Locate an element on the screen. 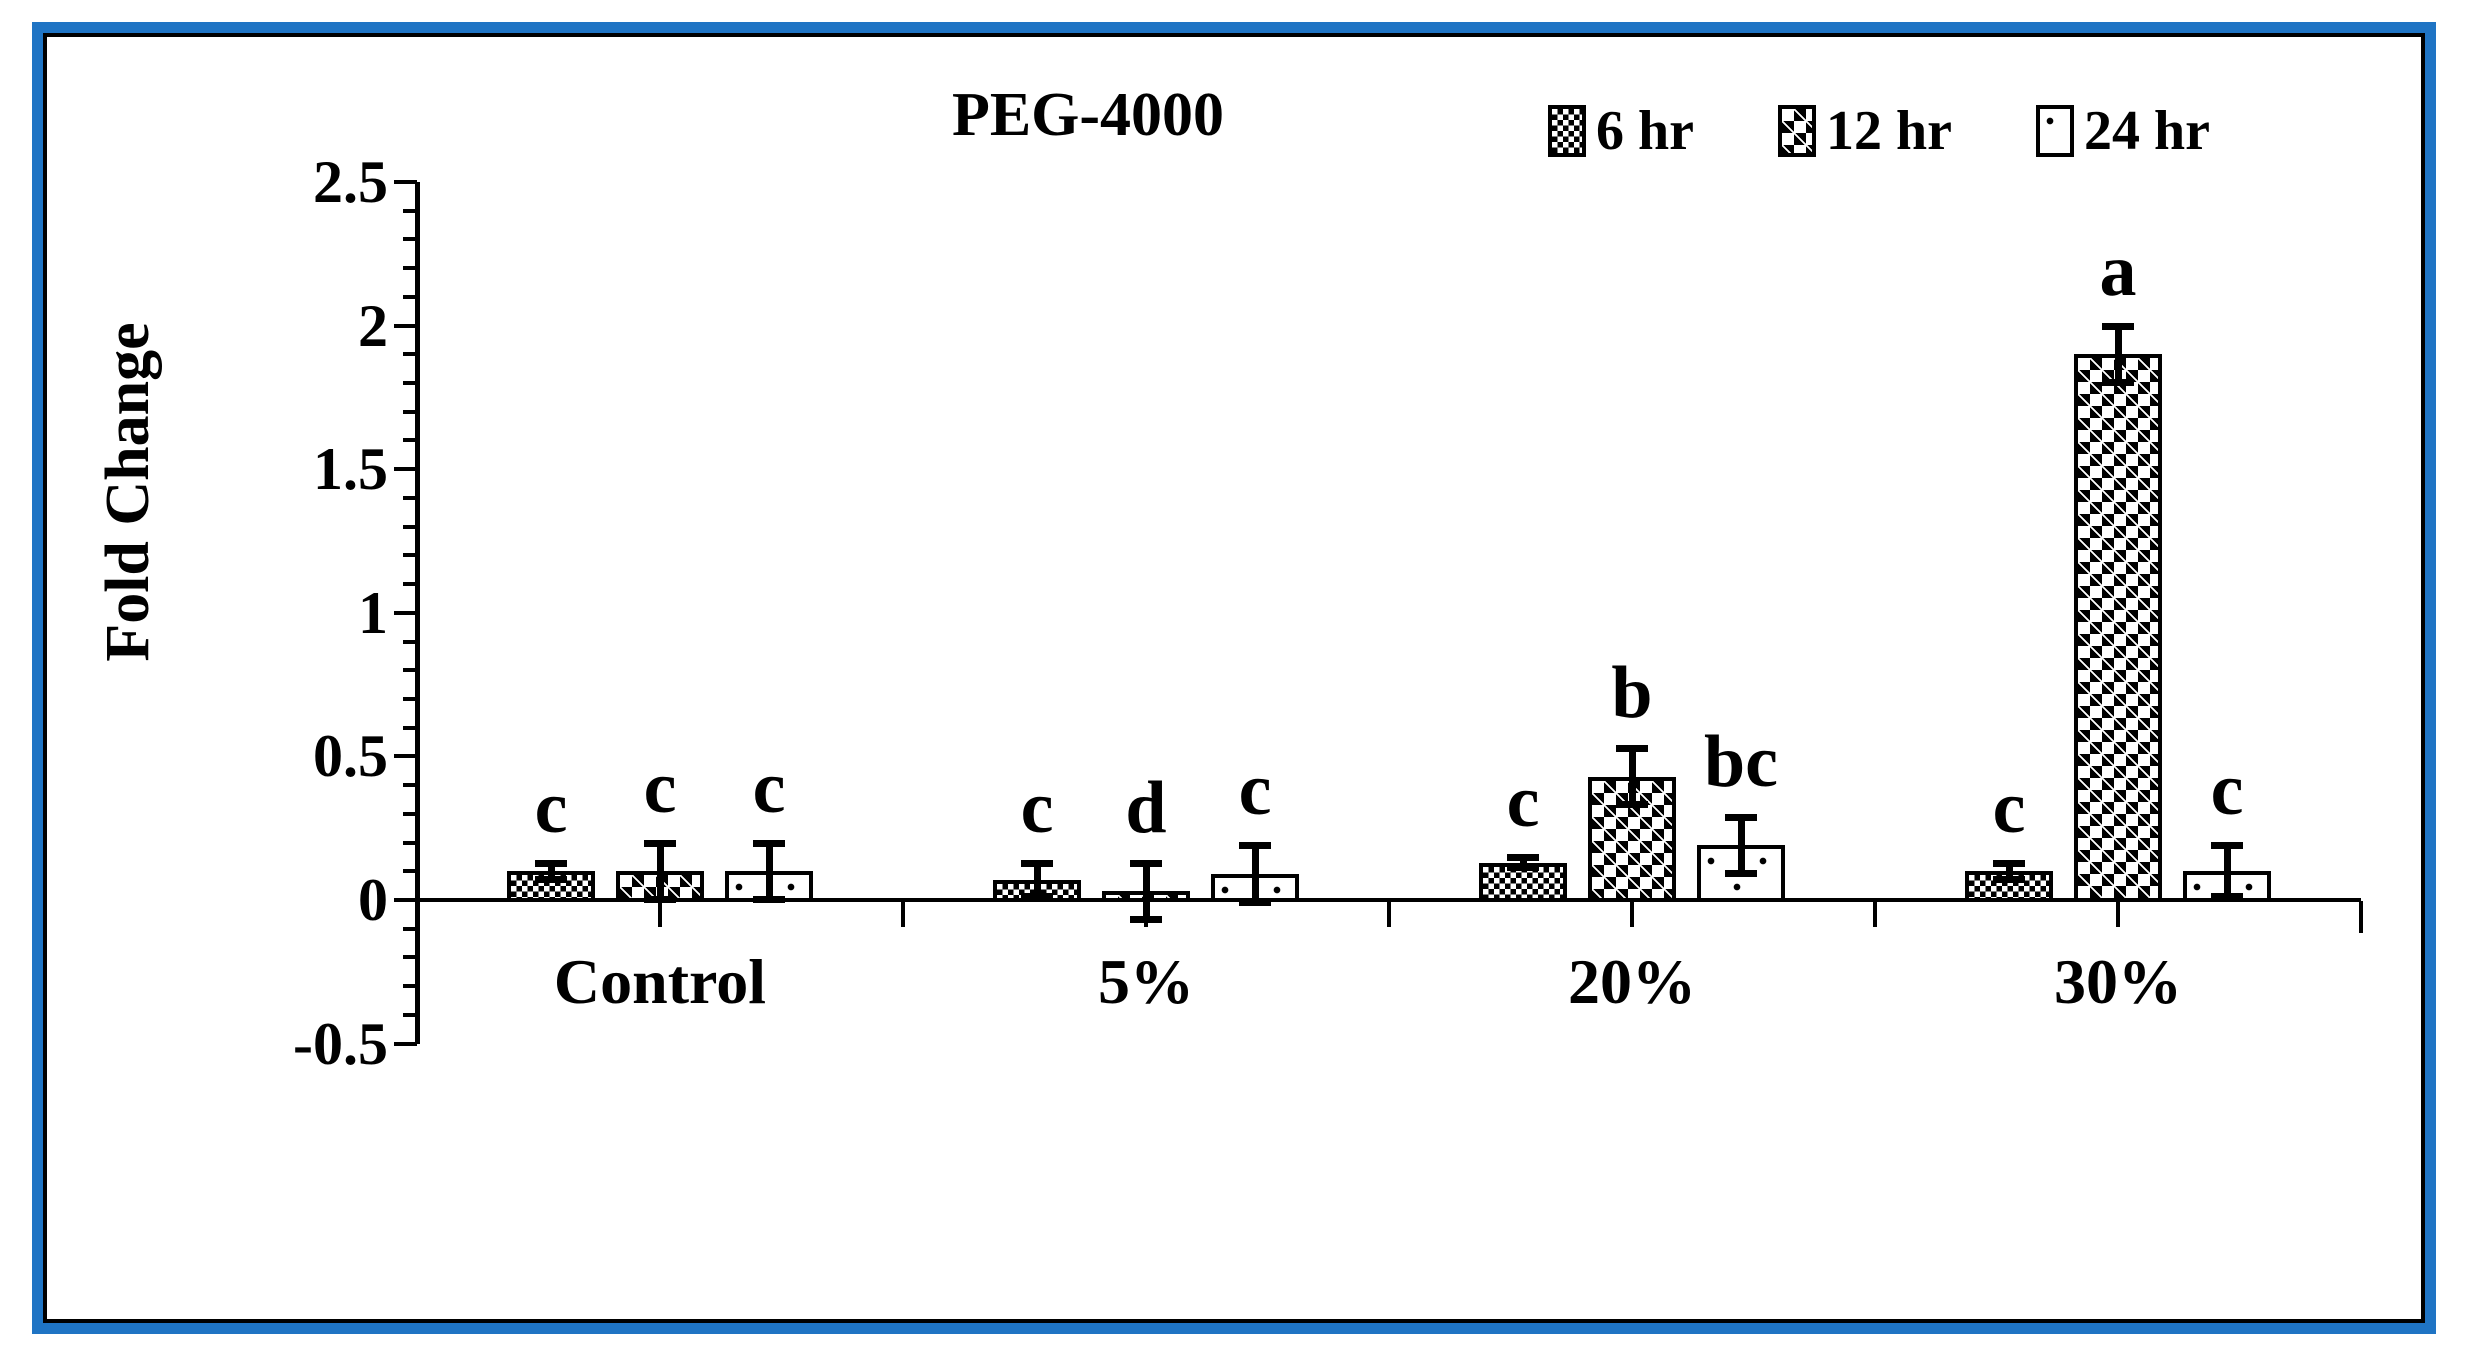 Image resolution: width=2473 pixels, height=1361 pixels. sig-letter-24hr-control: c is located at coordinates (769, 787).